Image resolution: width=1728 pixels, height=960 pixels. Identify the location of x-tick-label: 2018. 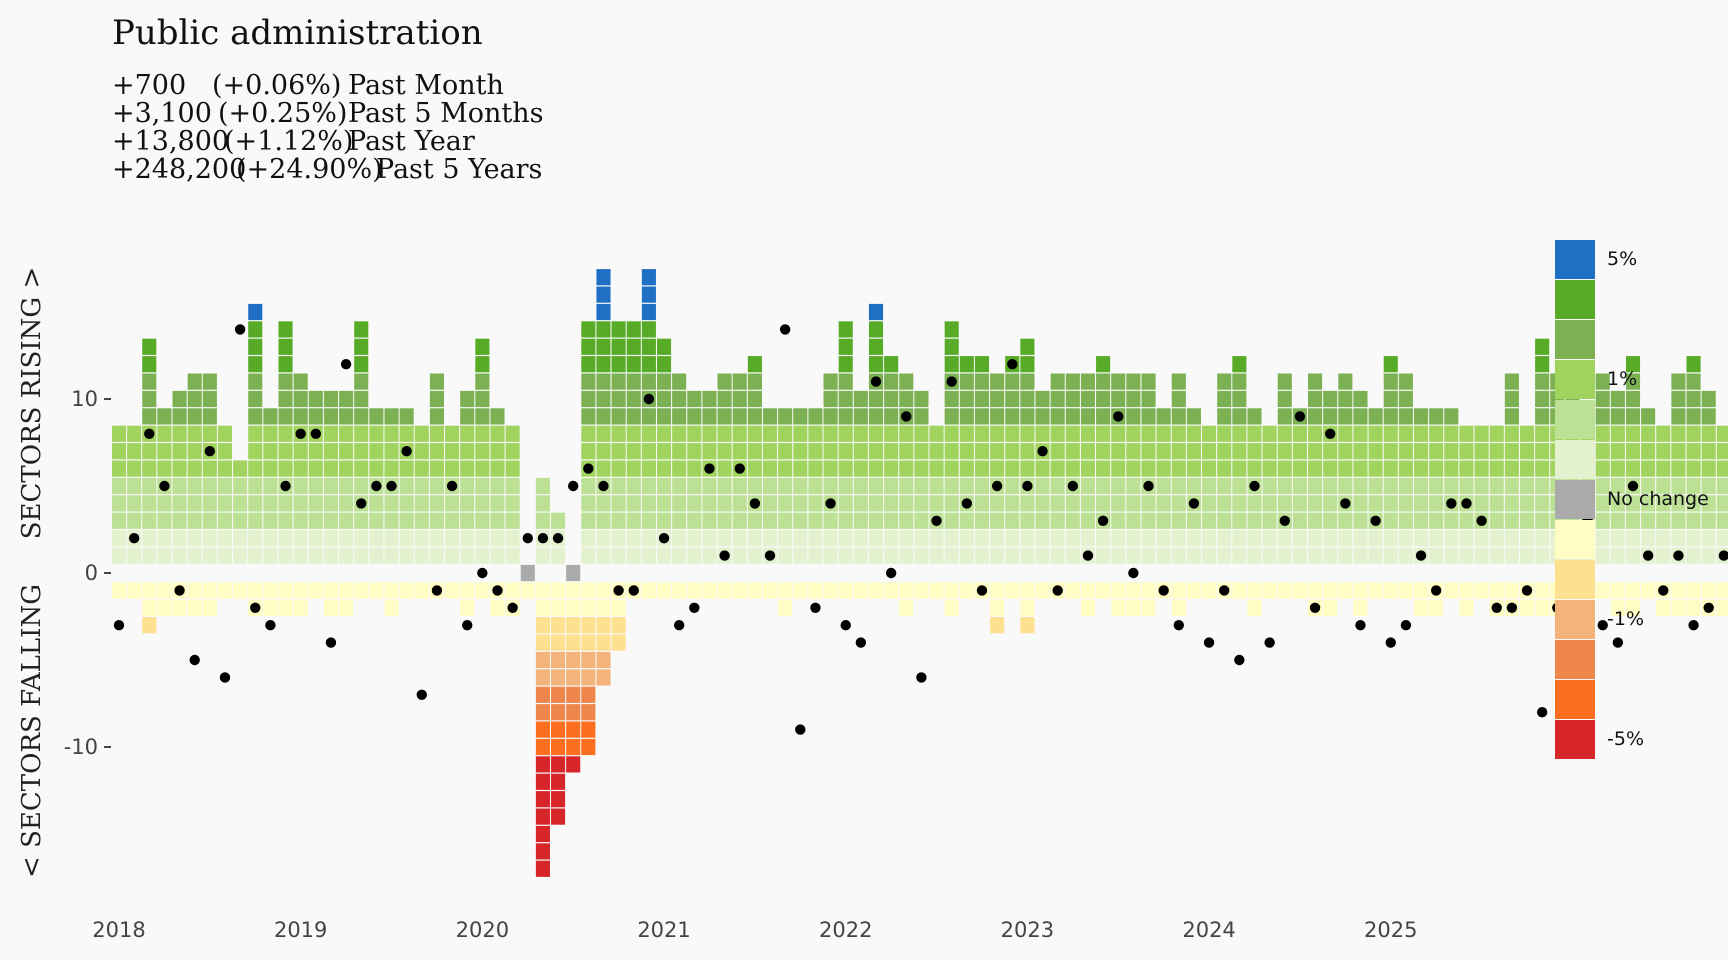
(118, 930).